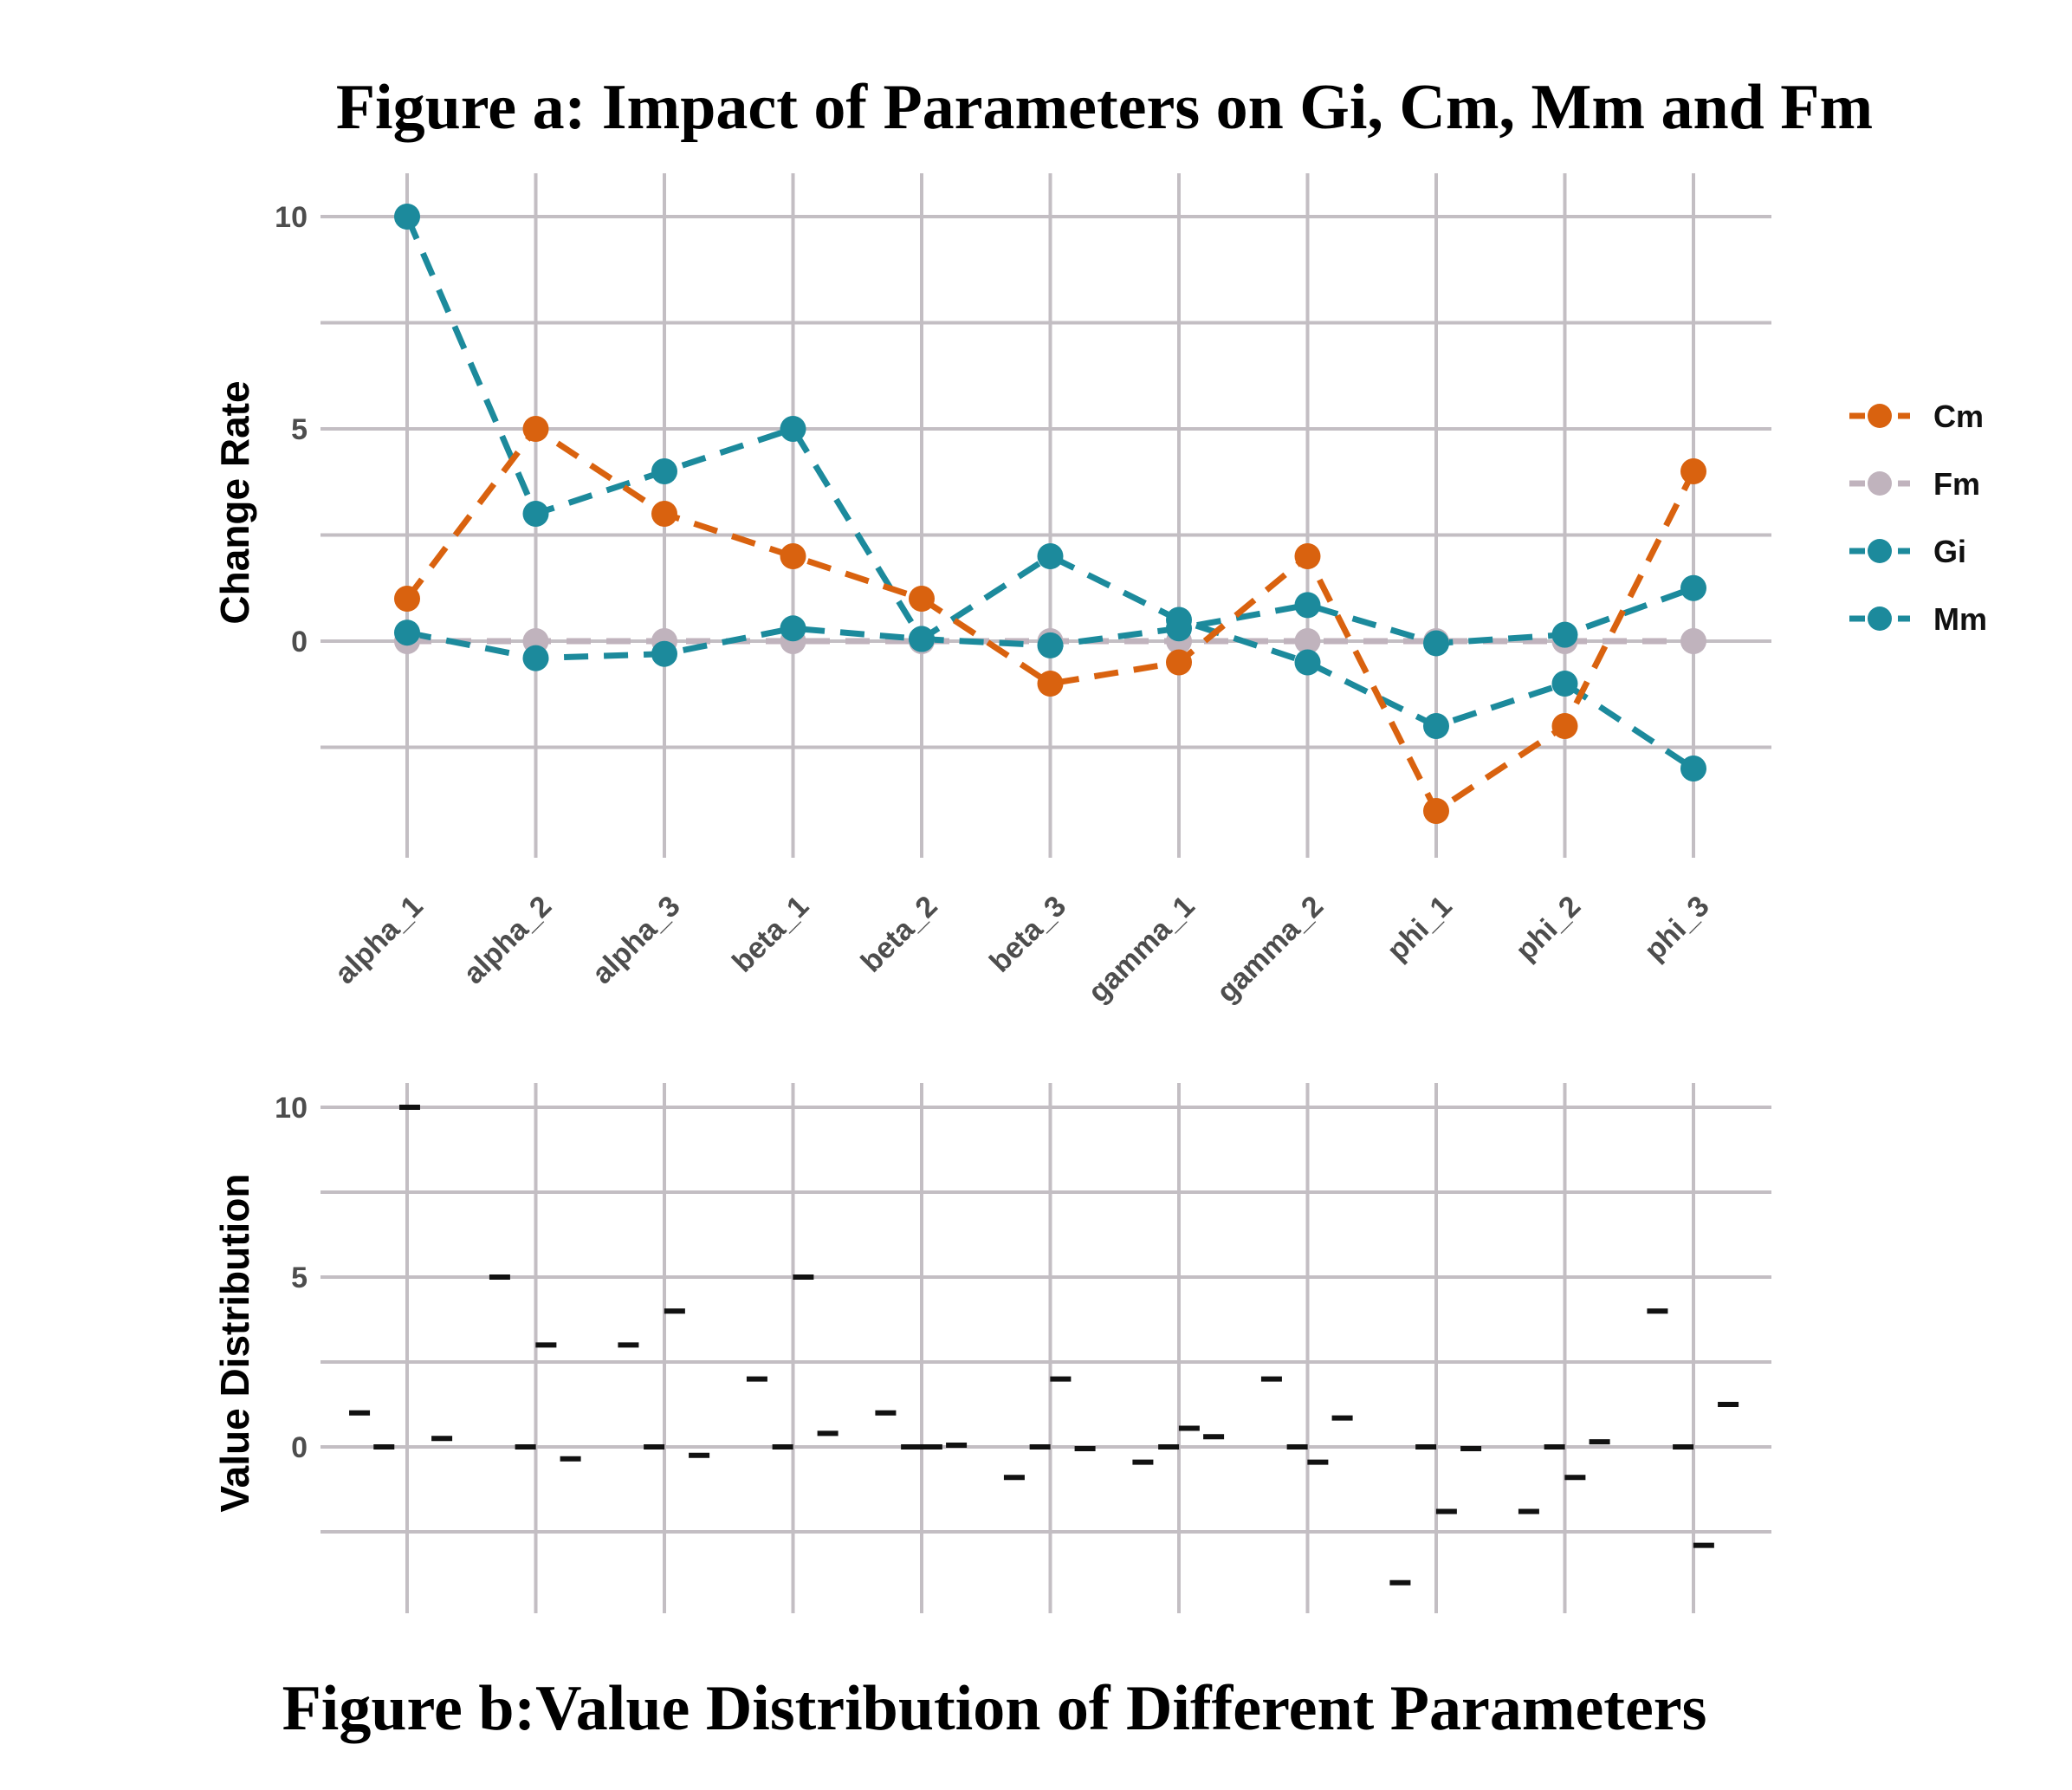  I want to click on chart-a-x-tick-label: gamma_1, so click(1141, 949).